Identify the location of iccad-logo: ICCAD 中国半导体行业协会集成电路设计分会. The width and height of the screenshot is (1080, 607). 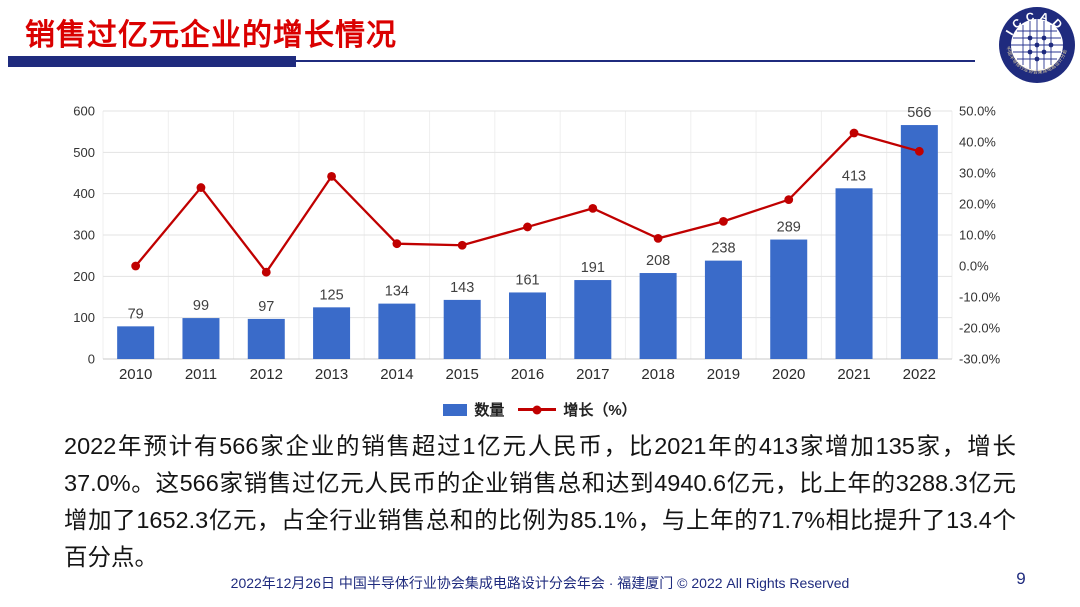
(1037, 45).